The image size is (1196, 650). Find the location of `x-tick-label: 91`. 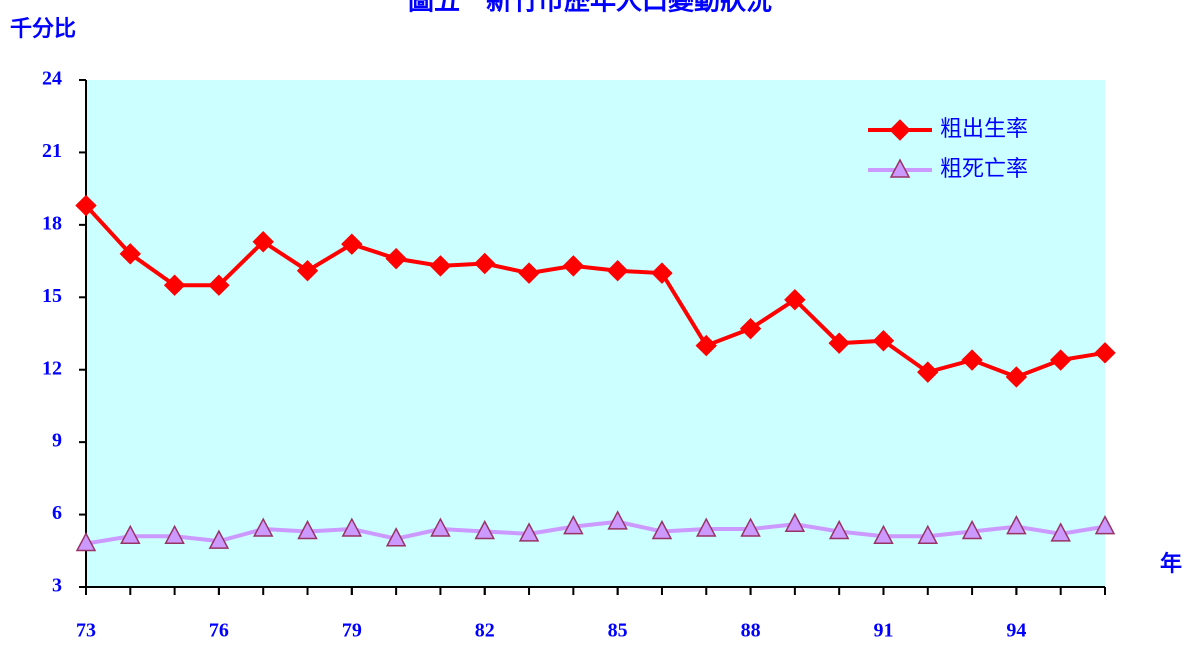

x-tick-label: 91 is located at coordinates (883, 631).